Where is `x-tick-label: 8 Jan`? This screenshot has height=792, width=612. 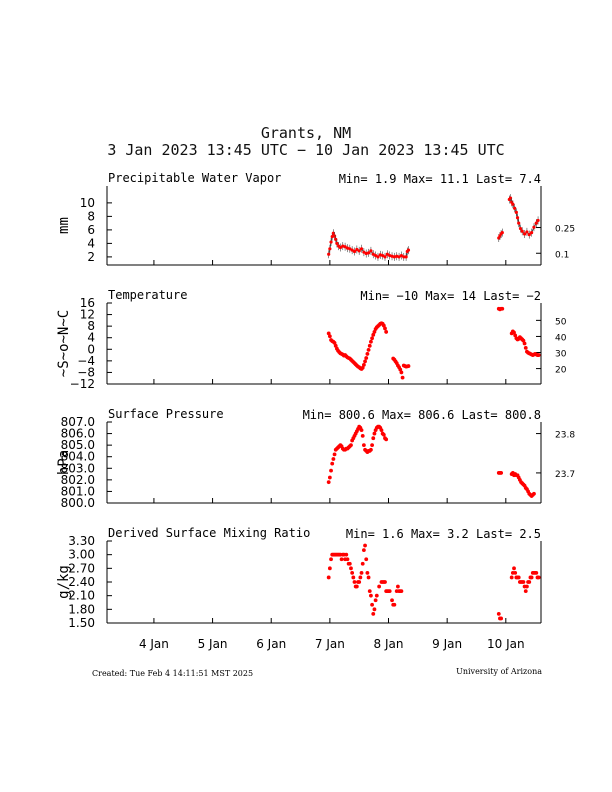 x-tick-label: 8 Jan is located at coordinates (389, 644).